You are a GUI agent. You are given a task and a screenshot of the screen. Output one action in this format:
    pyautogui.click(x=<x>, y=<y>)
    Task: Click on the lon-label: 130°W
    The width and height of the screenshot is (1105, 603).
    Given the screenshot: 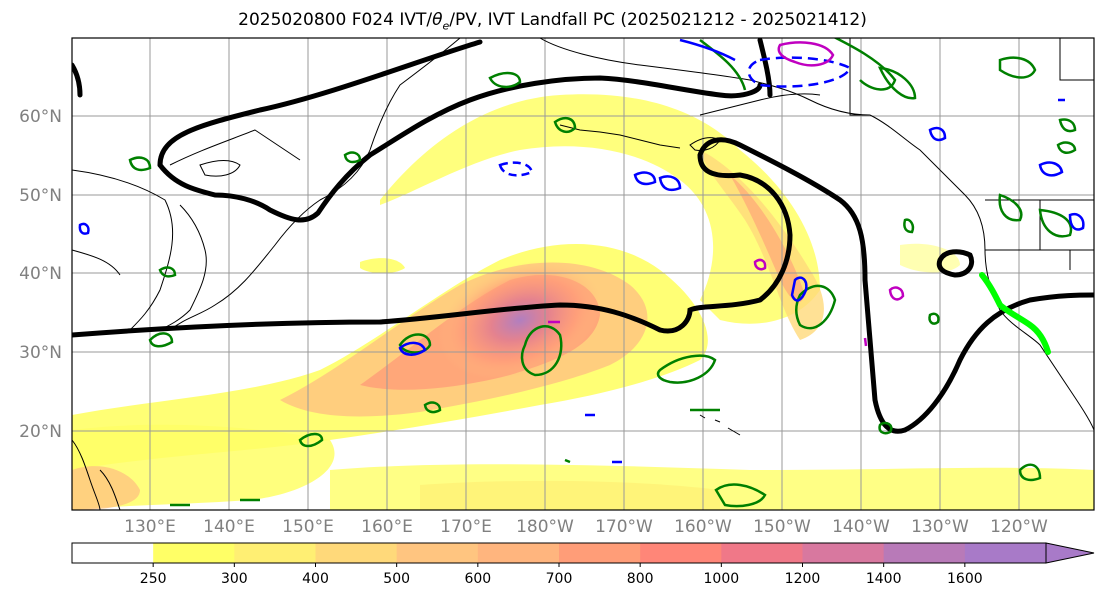 What is the action you would take?
    pyautogui.click(x=940, y=527)
    